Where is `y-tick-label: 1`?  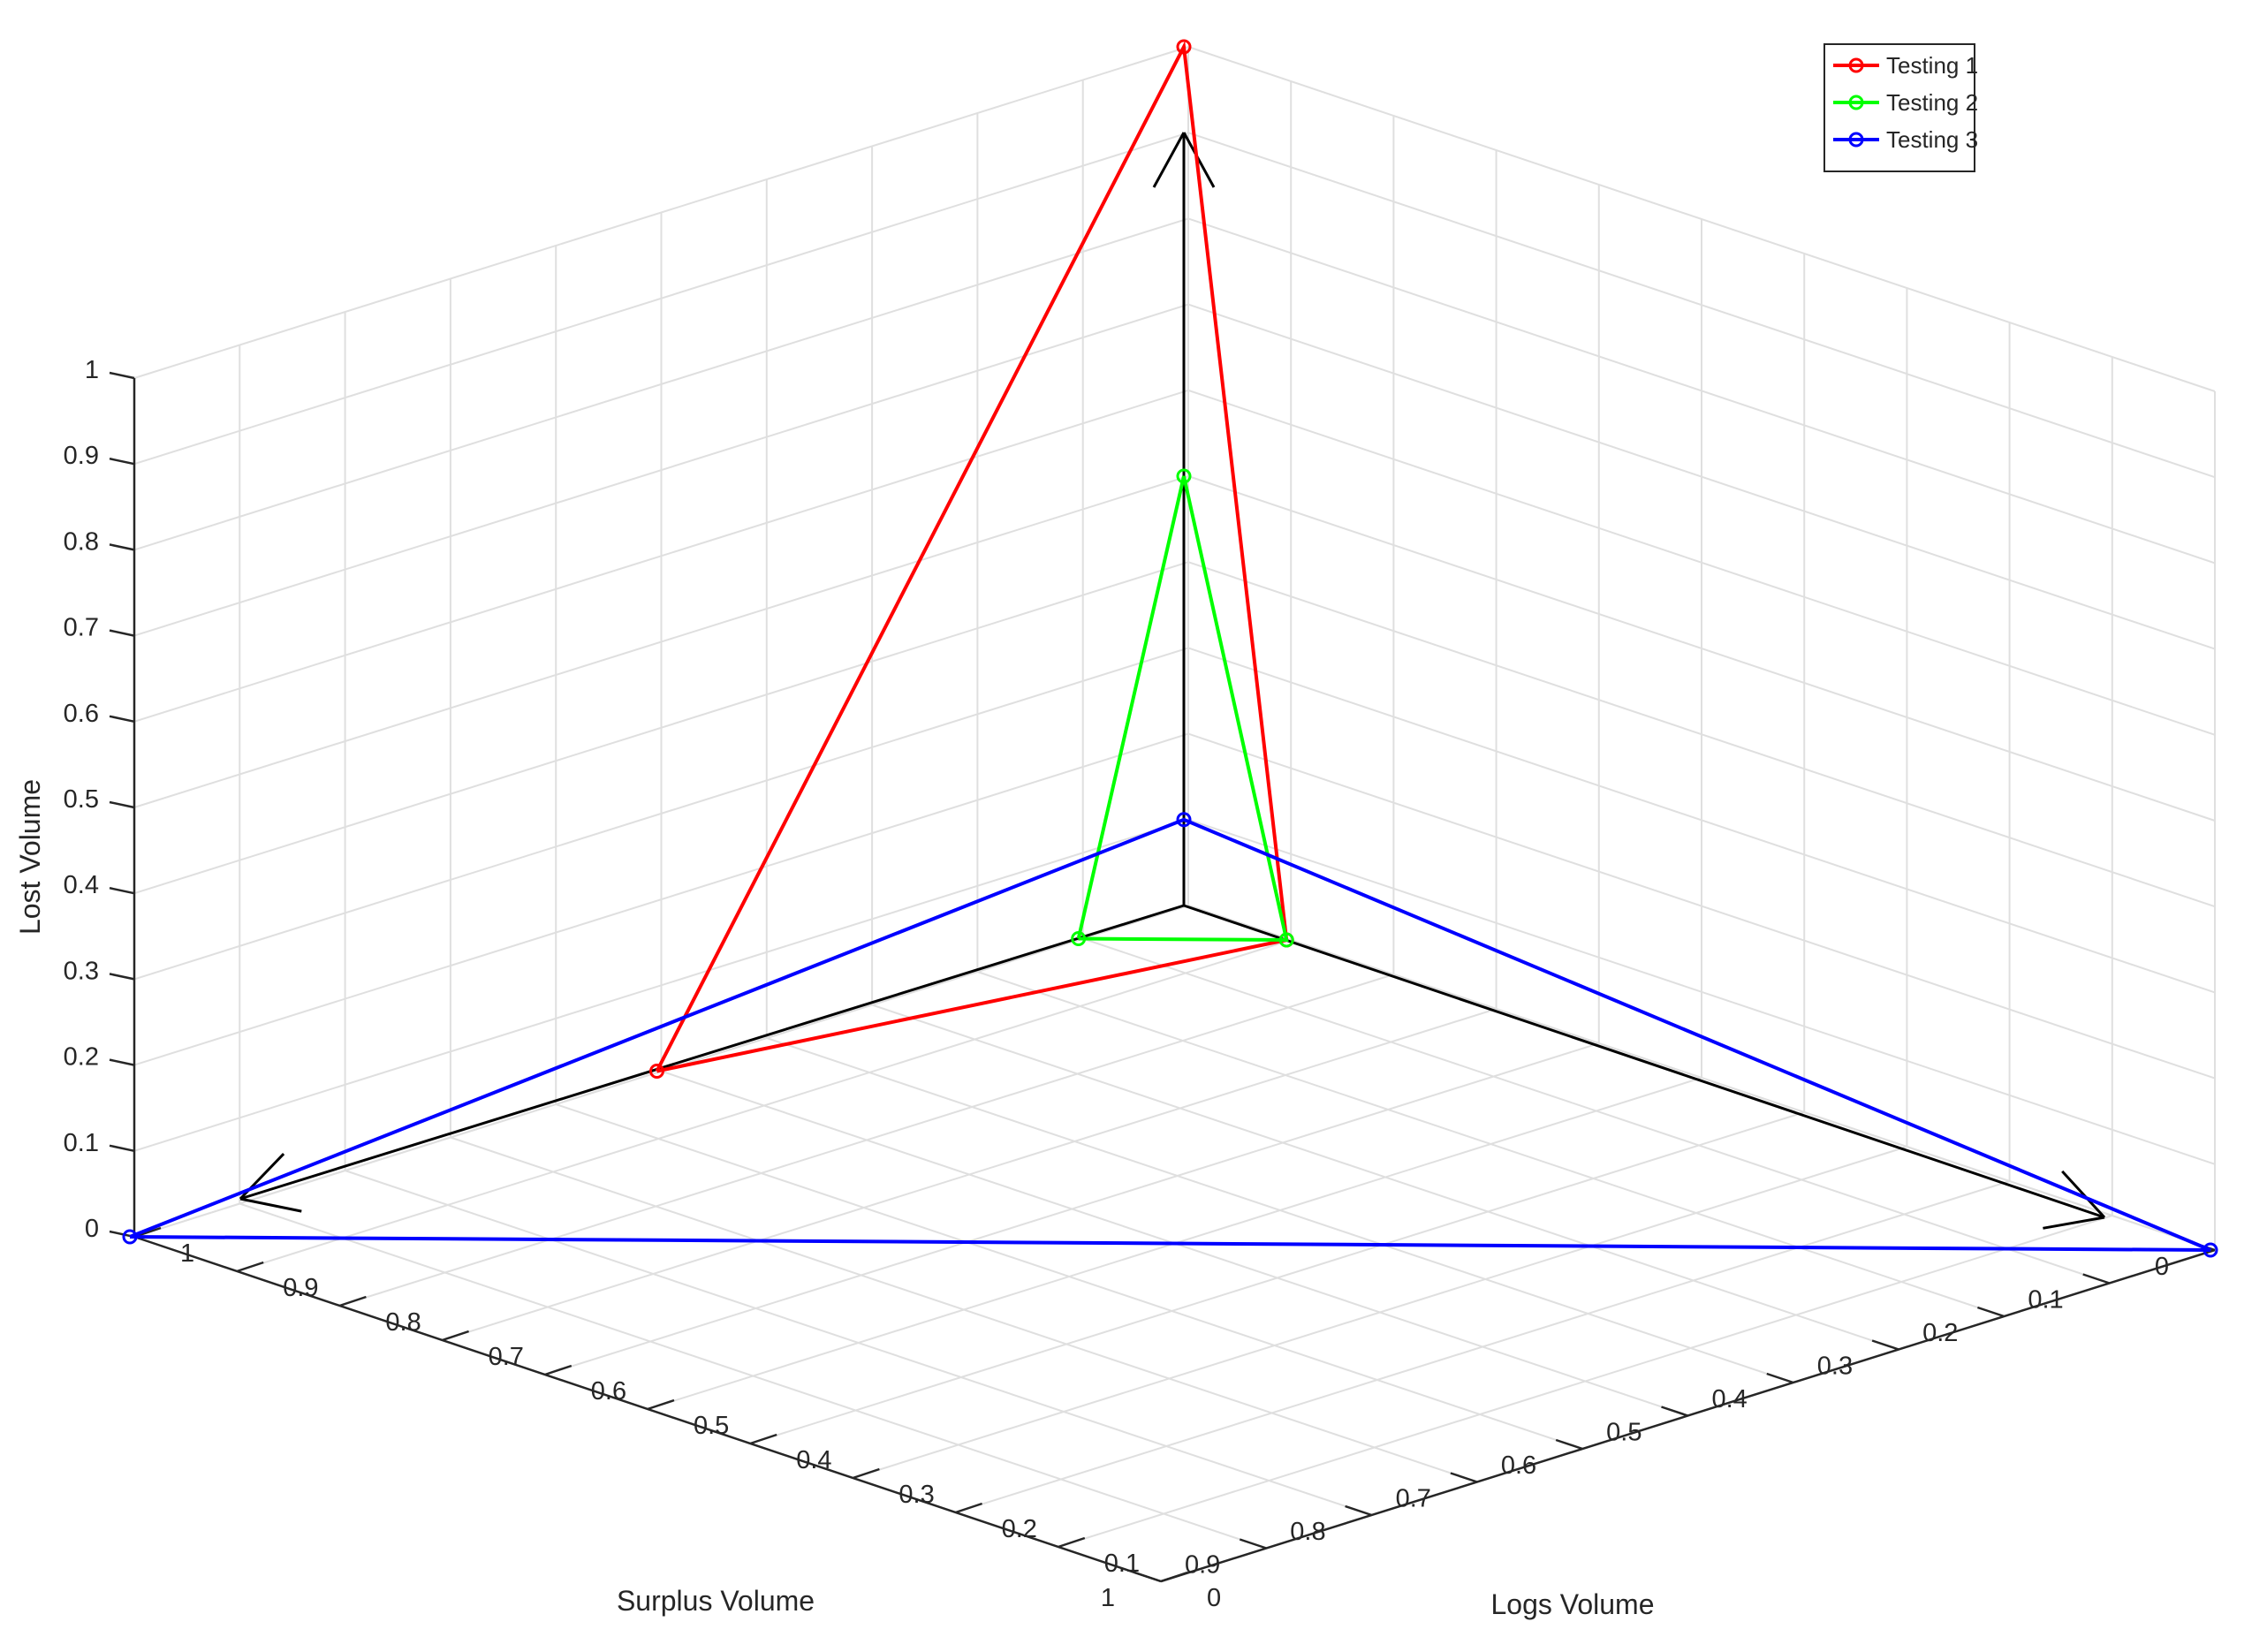
y-tick-label: 1 is located at coordinates (187, 1253).